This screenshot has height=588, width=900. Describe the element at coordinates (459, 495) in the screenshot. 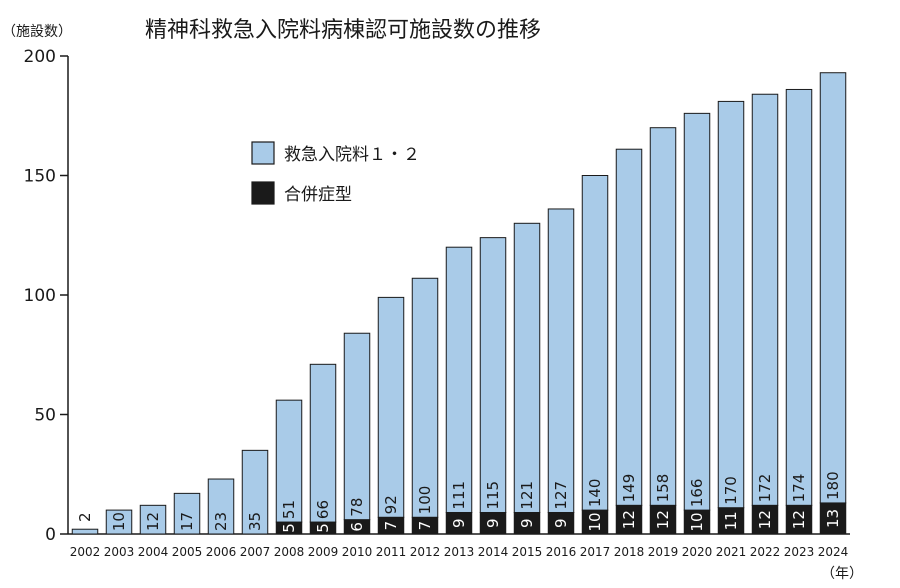

I see `bar-value-label: 111` at that location.